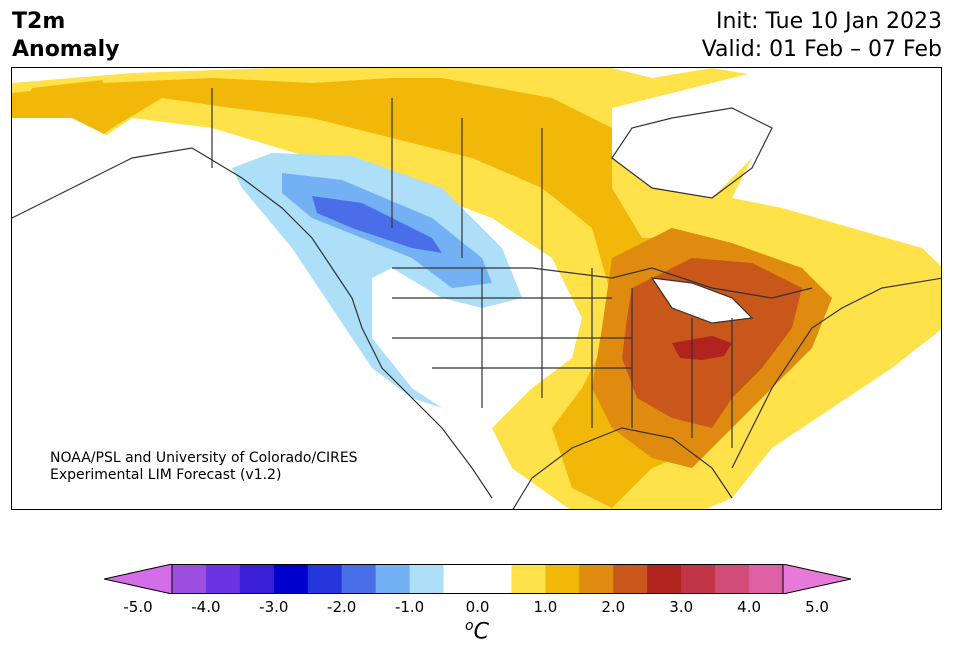 Image resolution: width=953 pixels, height=659 pixels. I want to click on title-line-1: T2m, so click(39, 21).